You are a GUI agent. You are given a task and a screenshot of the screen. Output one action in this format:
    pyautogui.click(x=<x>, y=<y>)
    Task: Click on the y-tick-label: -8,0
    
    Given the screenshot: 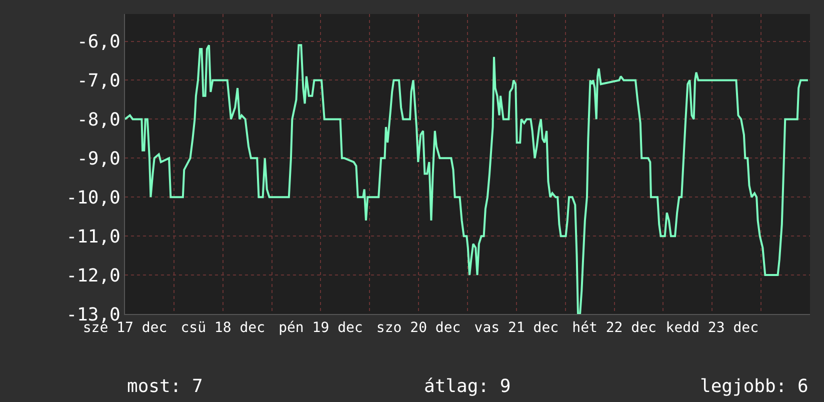 What is the action you would take?
    pyautogui.click(x=98, y=119)
    